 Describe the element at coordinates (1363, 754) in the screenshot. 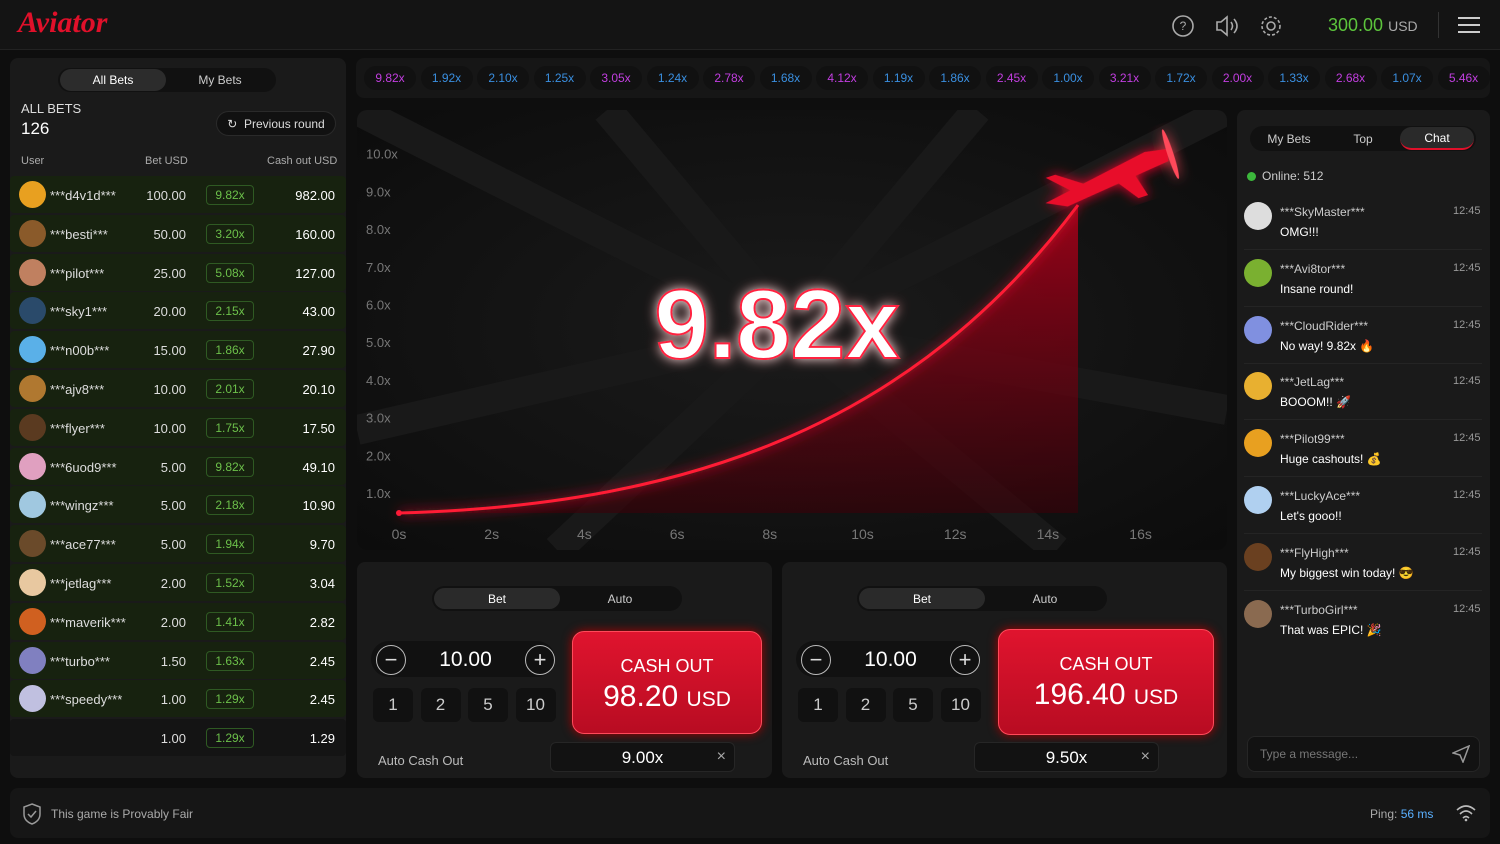

I see `chat-input` at that location.